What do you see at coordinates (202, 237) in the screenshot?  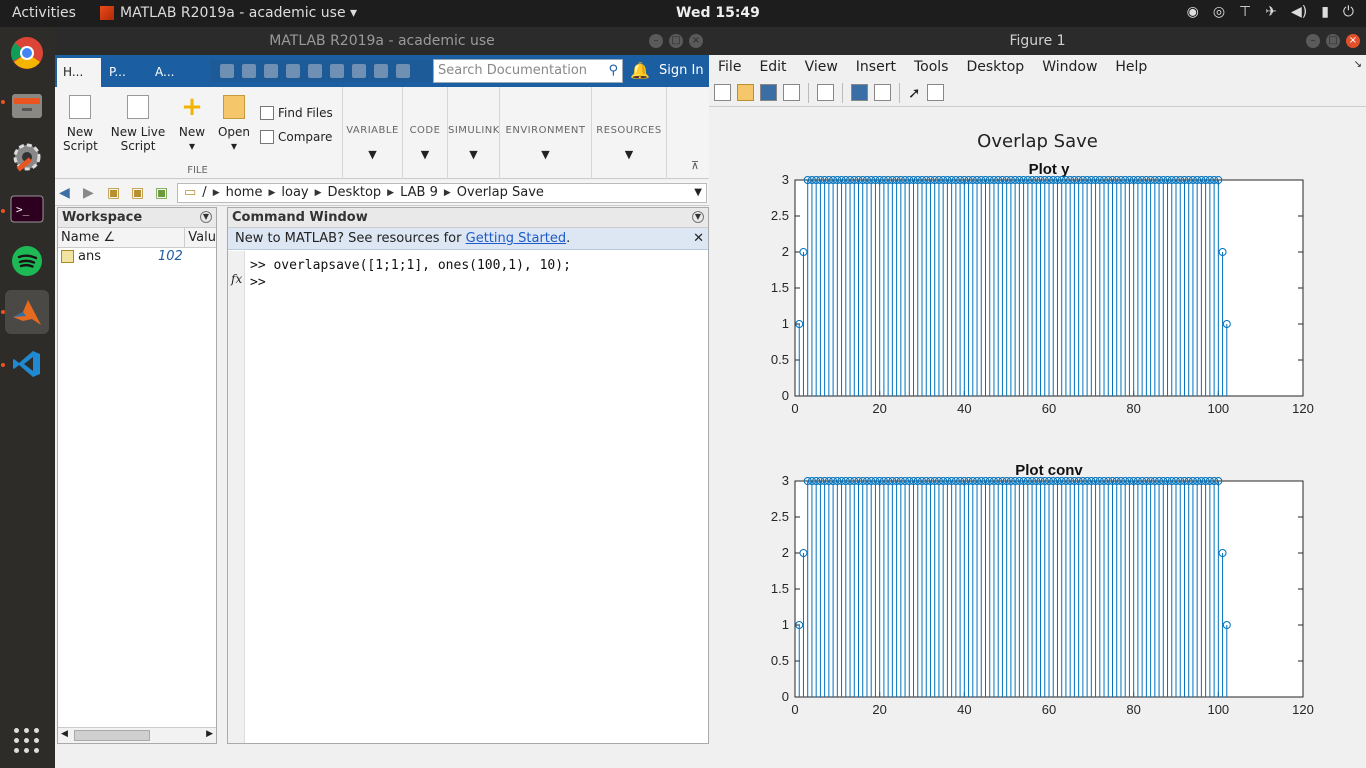 I see `column-value-header: Valu` at bounding box center [202, 237].